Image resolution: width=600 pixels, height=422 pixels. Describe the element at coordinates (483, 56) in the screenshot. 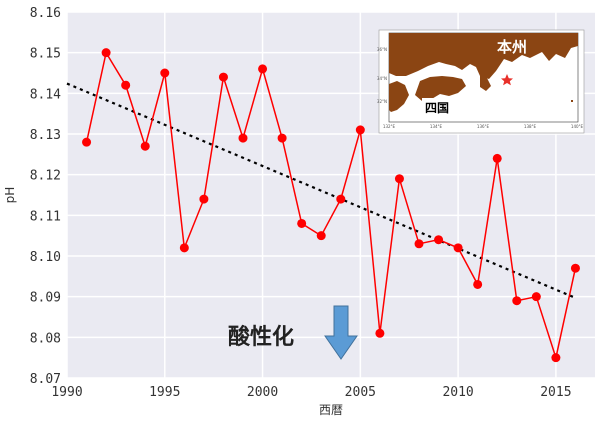

I see `honshu-land` at that location.